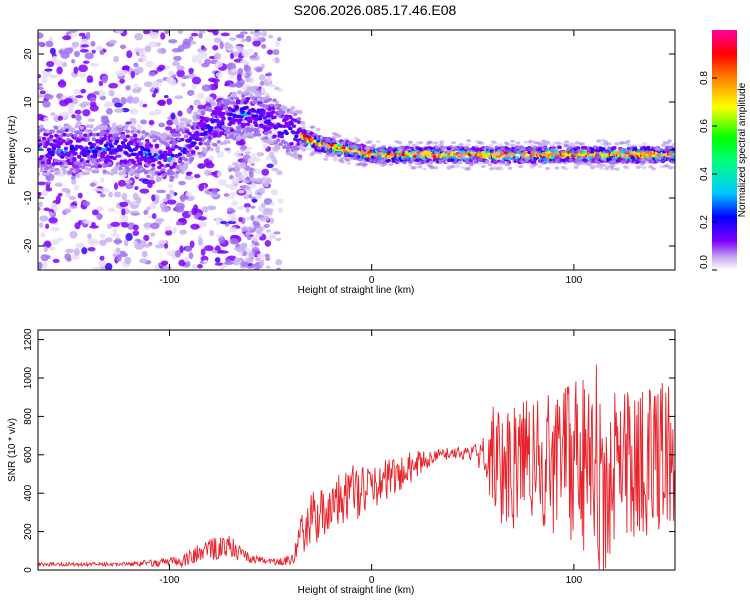 The image size is (750, 600). I want to click on colorbar-tick-label: 0.8, so click(704, 78).